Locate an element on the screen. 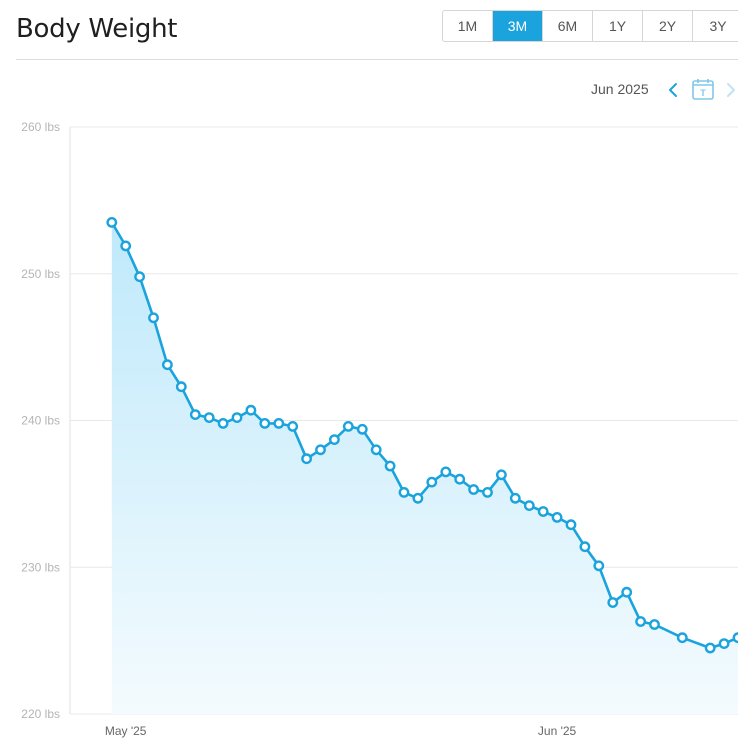 Image resolution: width=738 pixels, height=750 pixels. x-tick-label: May '25 is located at coordinates (126, 731).